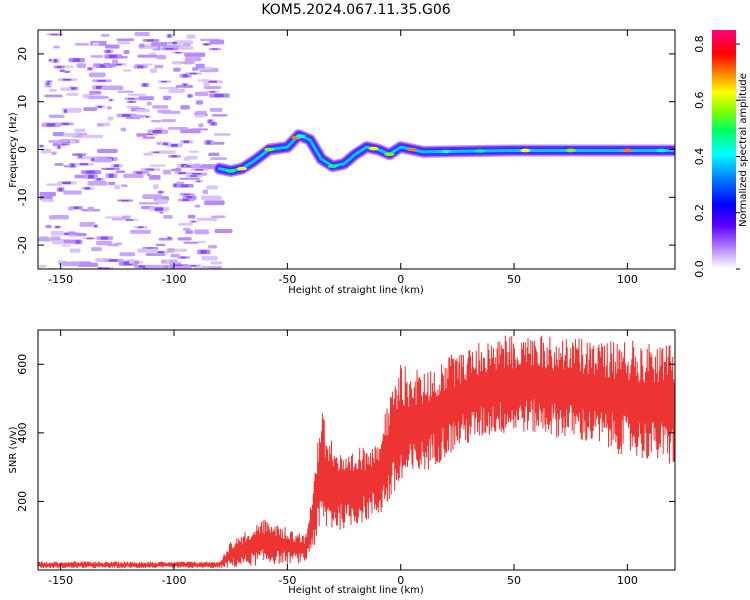 The image size is (750, 600). What do you see at coordinates (699, 157) in the screenshot?
I see `colorbar-tick-label: 0.4` at bounding box center [699, 157].